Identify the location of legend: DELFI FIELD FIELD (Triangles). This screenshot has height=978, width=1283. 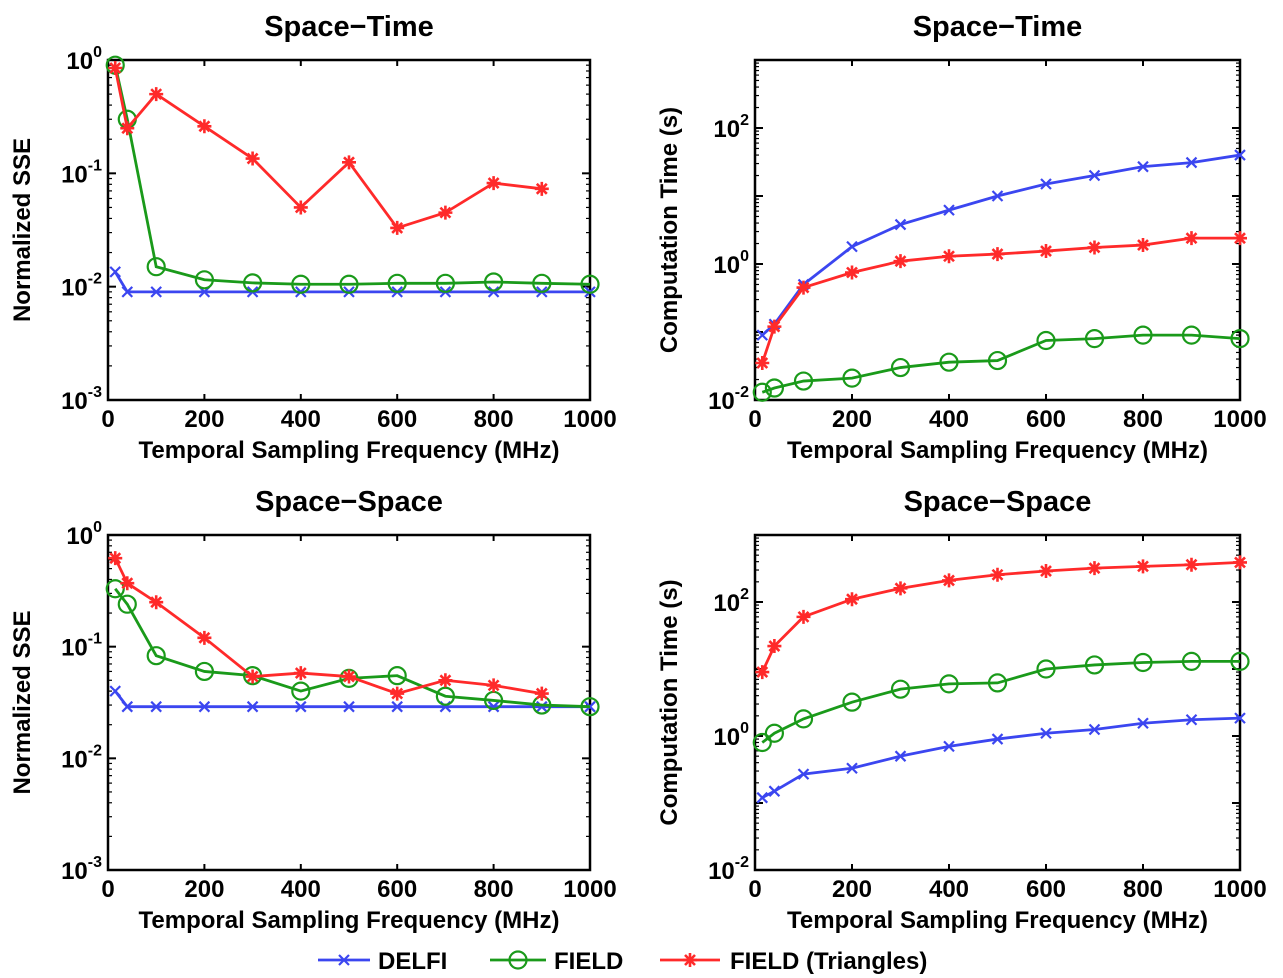
(622, 961).